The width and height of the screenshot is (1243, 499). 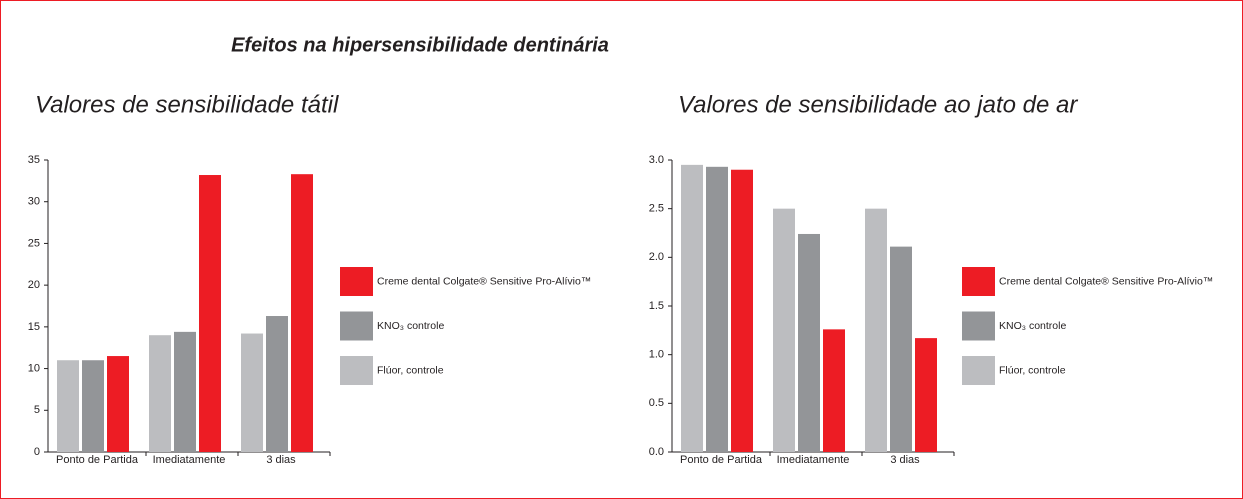 I want to click on chart-title: Valores de sensibilidade tátil, so click(x=187, y=104).